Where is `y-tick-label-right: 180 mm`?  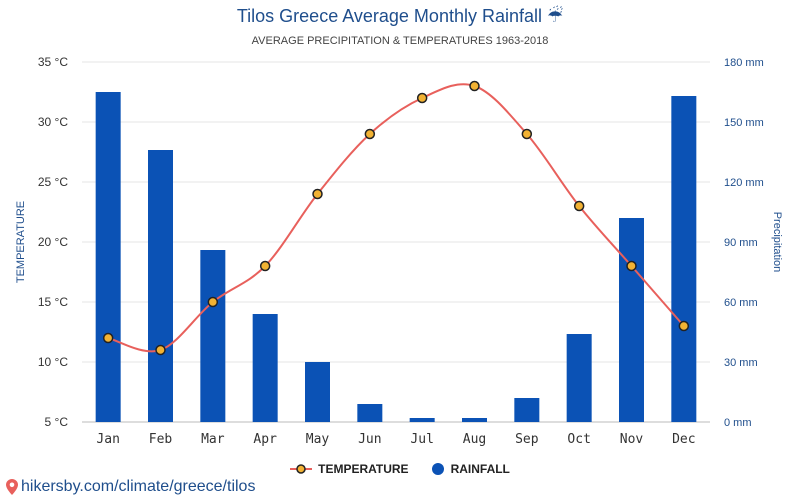
y-tick-label-right: 180 mm is located at coordinates (744, 63).